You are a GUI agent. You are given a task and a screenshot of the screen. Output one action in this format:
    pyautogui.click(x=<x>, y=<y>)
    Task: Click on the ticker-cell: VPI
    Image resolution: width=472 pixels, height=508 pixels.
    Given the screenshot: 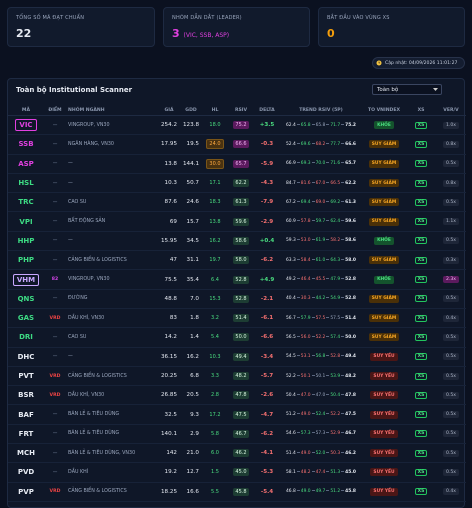 What is the action you would take?
    pyautogui.click(x=26, y=221)
    